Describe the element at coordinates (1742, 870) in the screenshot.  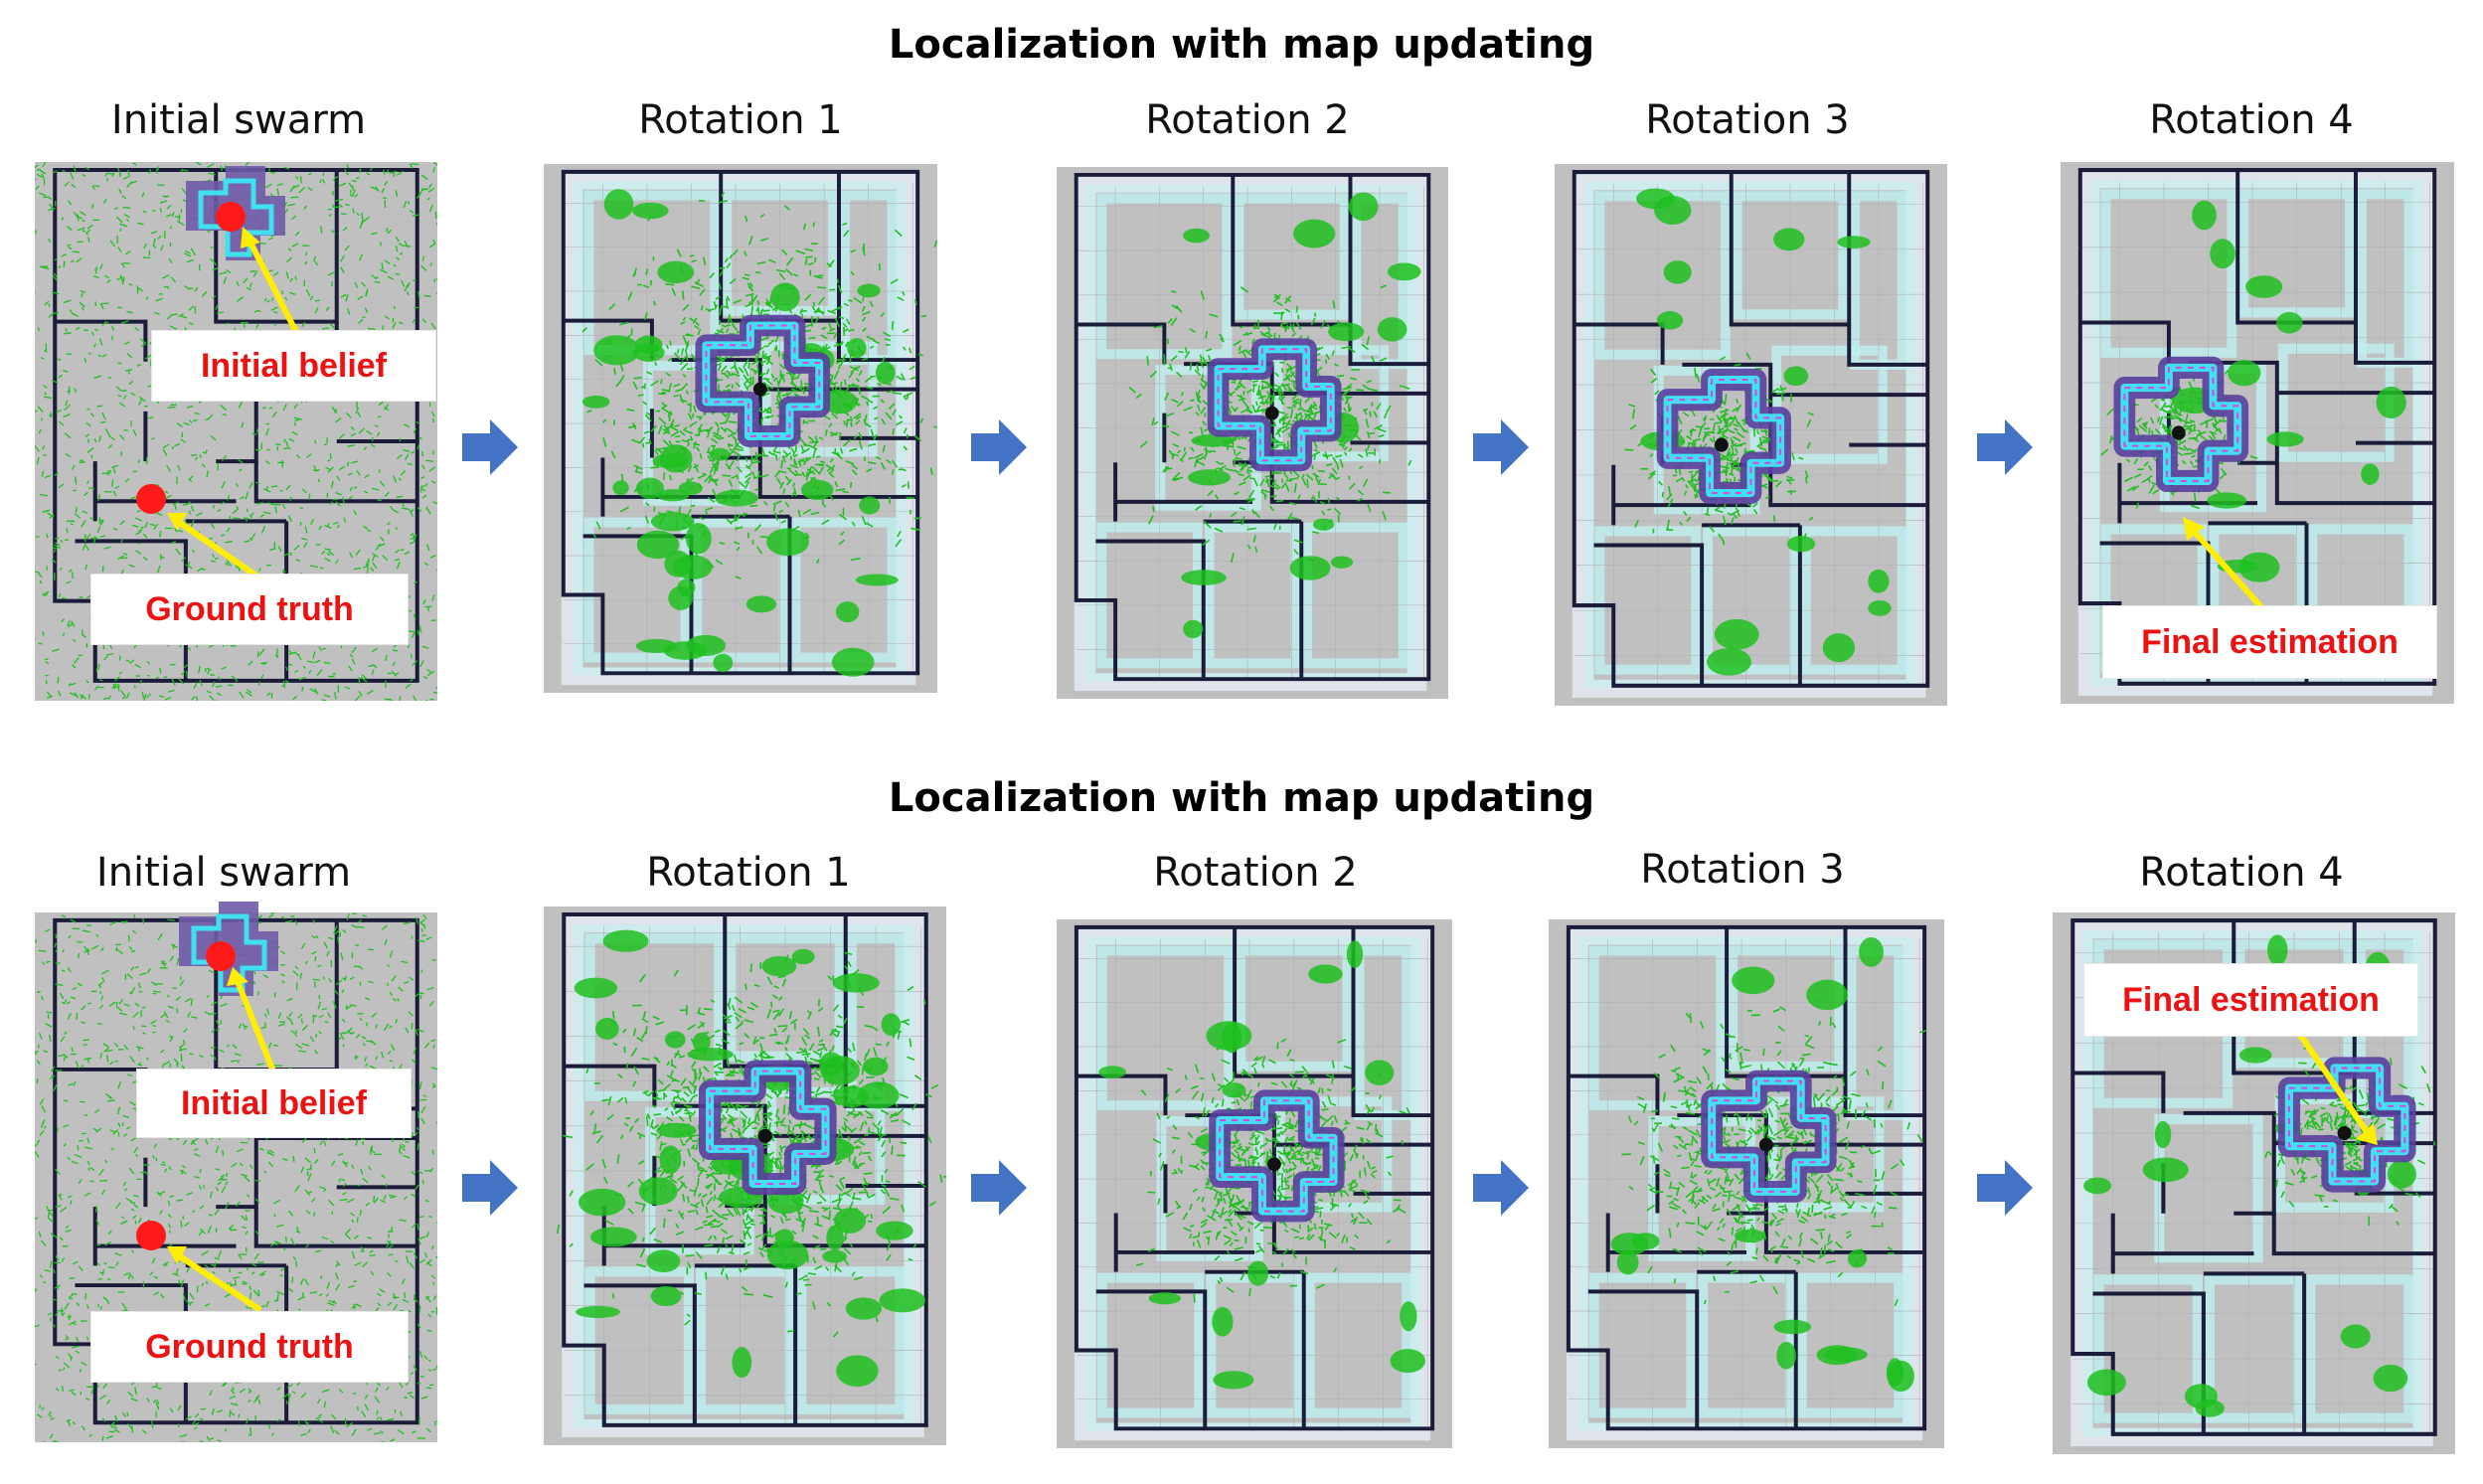
I see `row2-label-rotation-3: Rotation 3` at that location.